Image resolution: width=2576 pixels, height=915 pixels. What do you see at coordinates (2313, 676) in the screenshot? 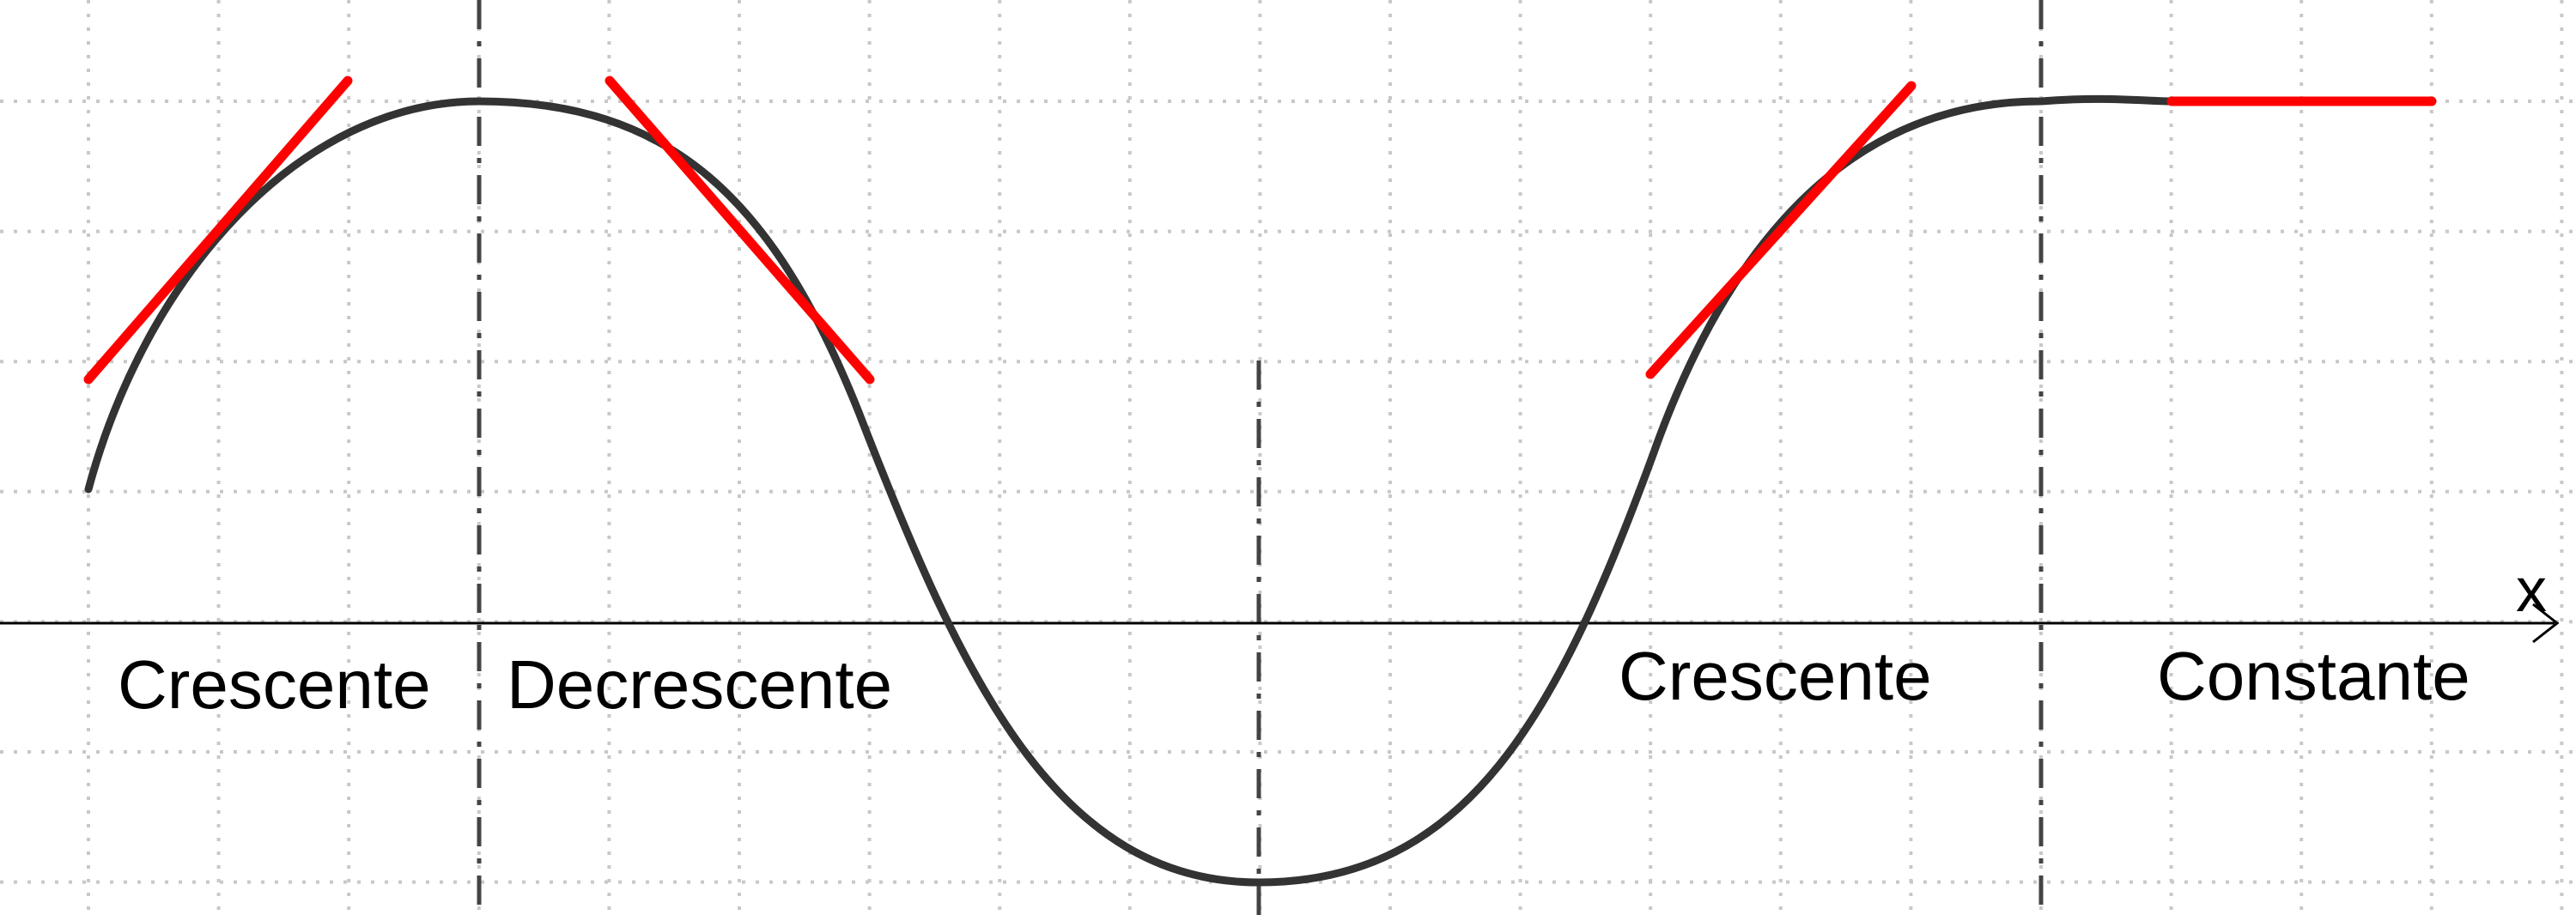
I see `region-label-constante: Constante` at bounding box center [2313, 676].